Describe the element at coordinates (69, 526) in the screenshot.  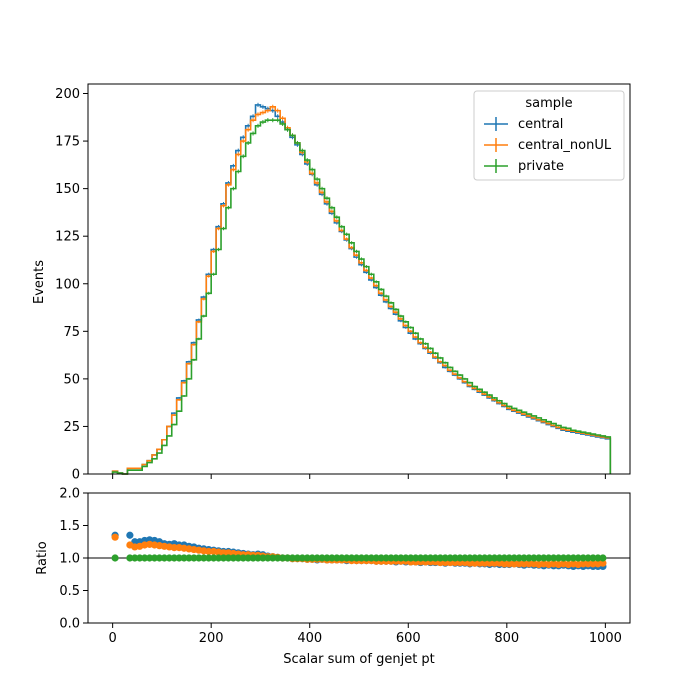
I see `ratio-y-tick-label: 1.5` at that location.